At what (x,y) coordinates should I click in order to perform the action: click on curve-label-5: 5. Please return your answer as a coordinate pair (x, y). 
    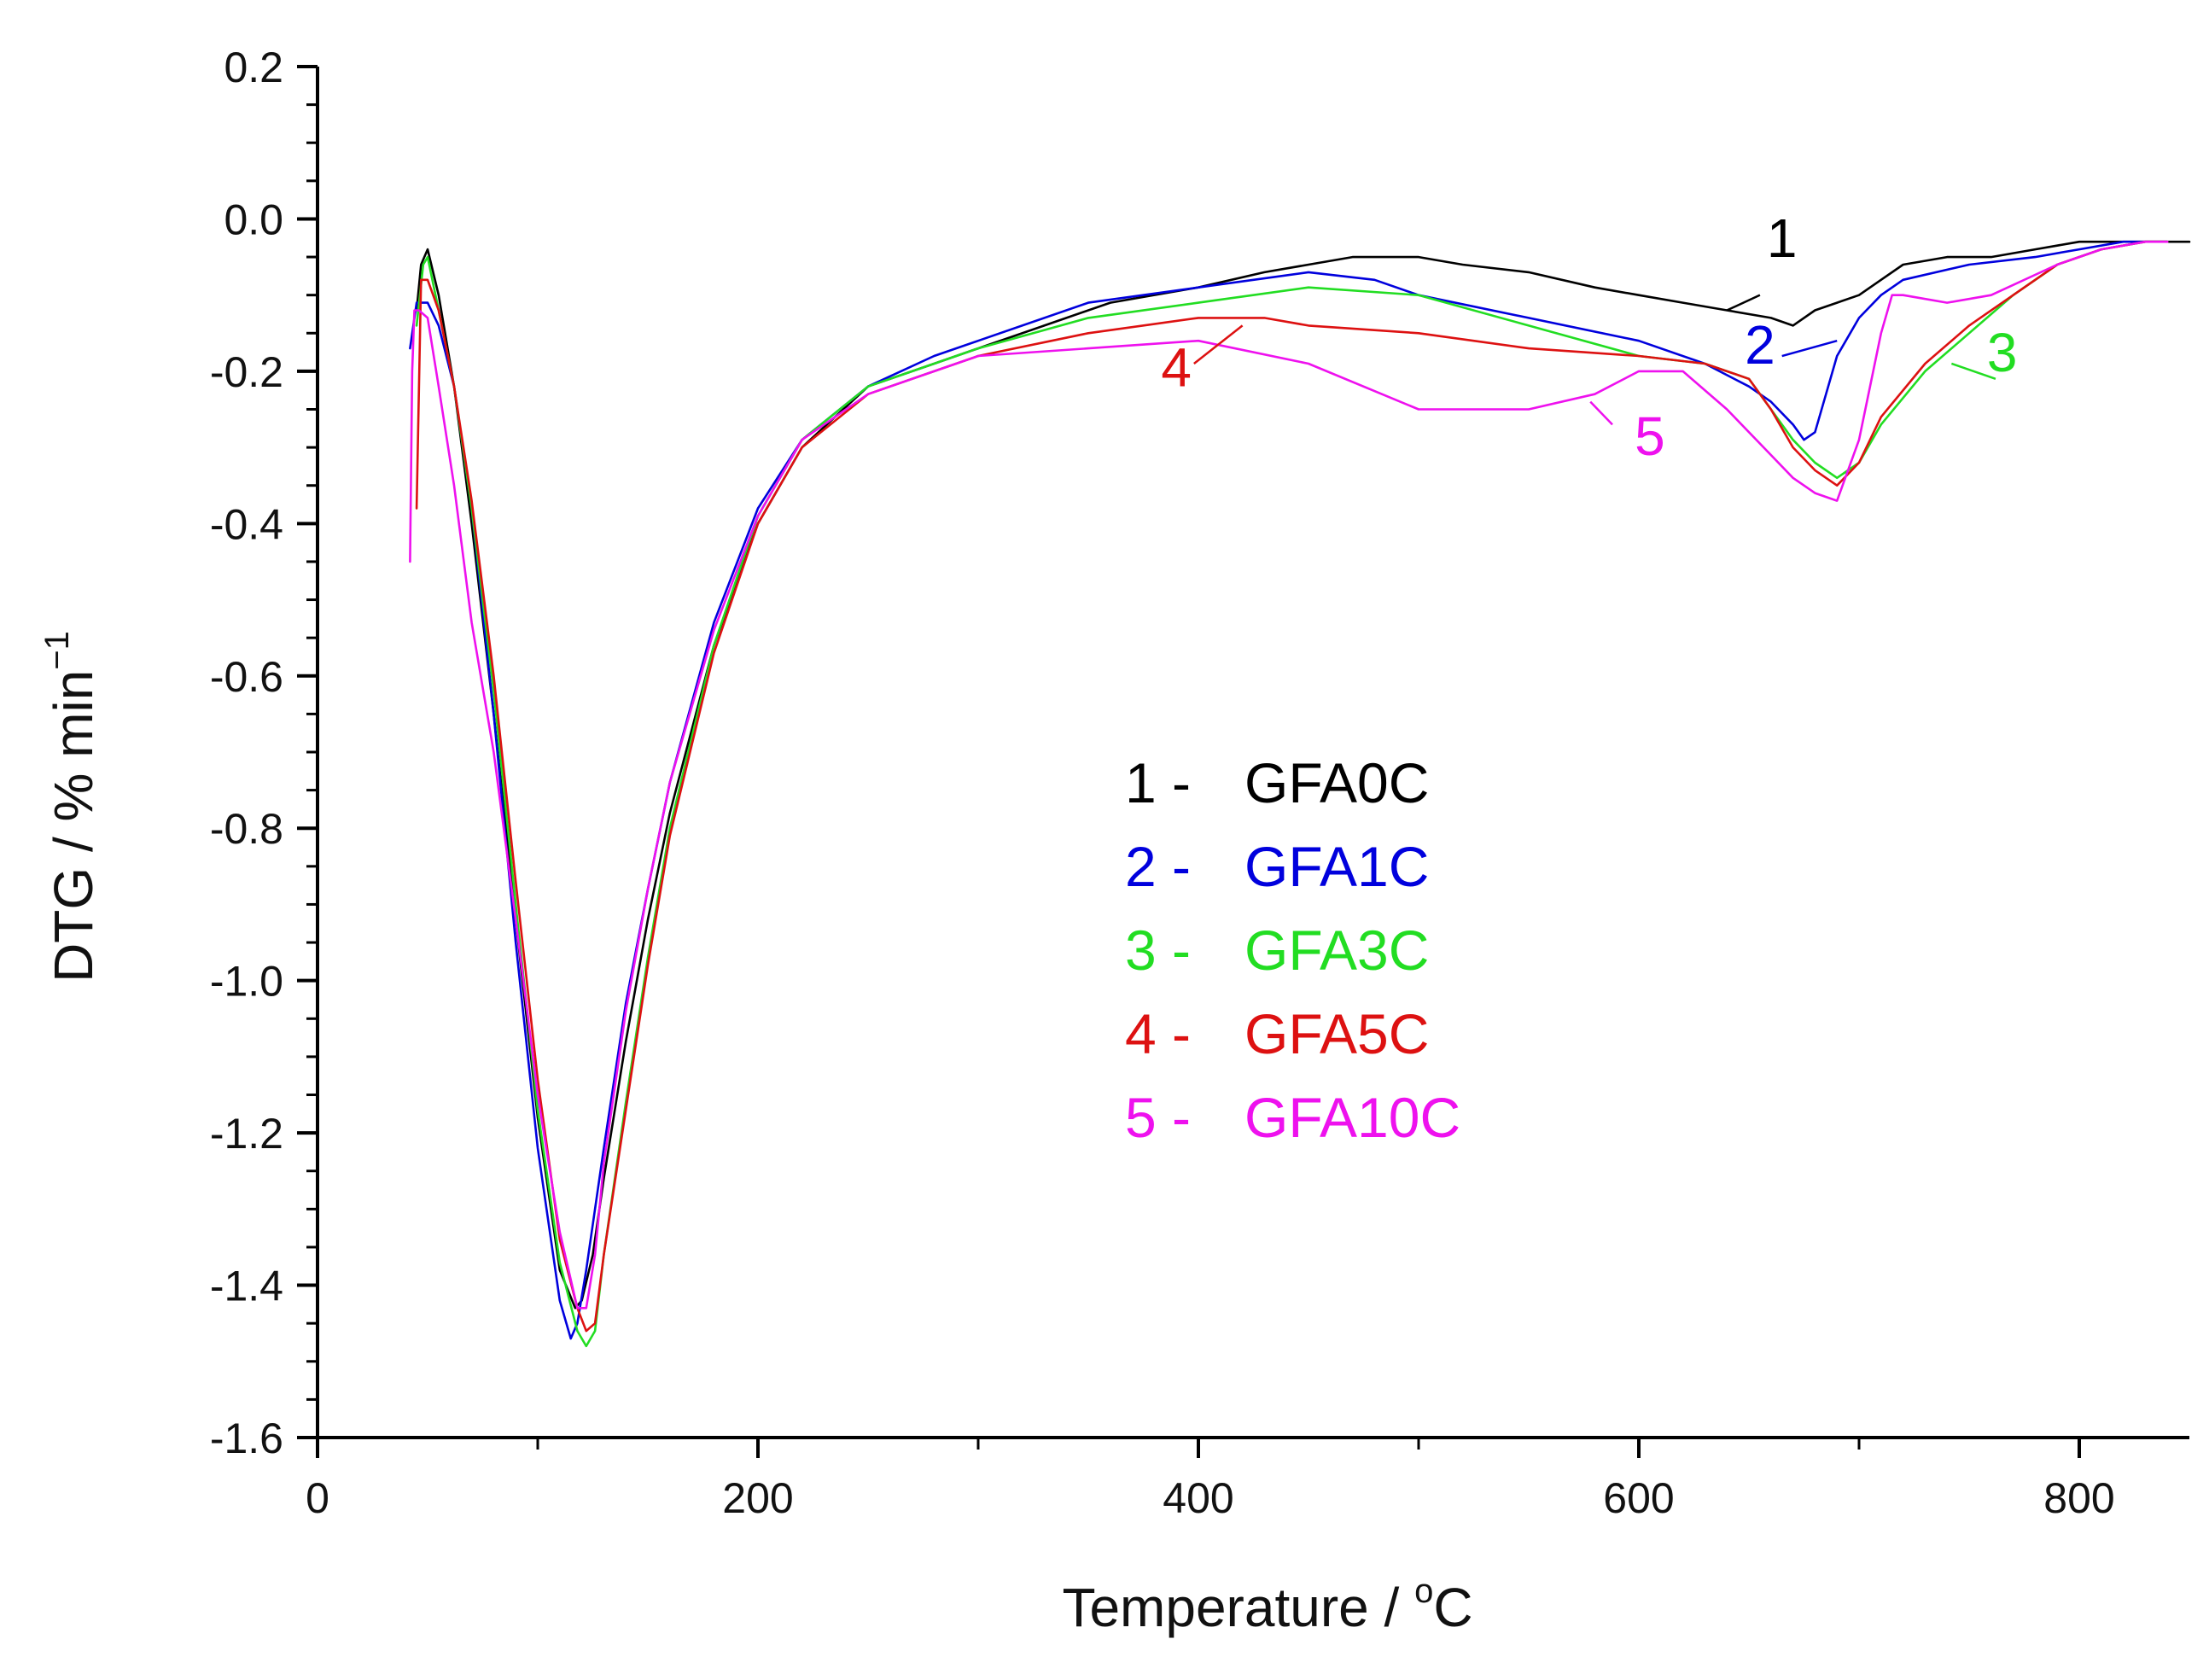
    Looking at the image, I should click on (1650, 436).